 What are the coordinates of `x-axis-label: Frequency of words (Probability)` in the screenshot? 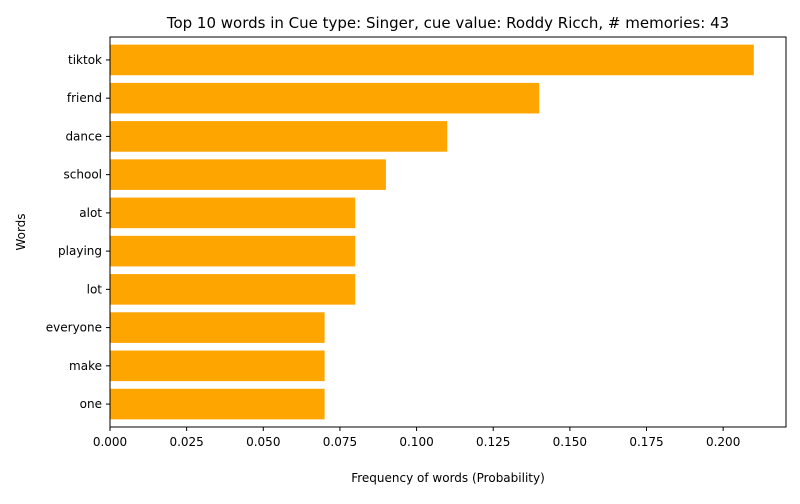 It's located at (448, 478).